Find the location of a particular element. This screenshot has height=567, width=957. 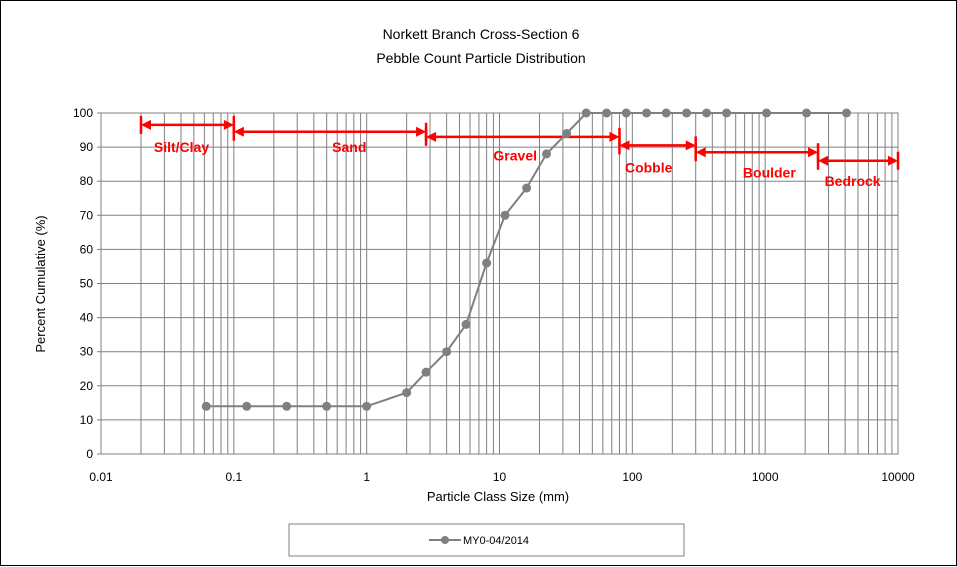

legend: MY0-04/2014 is located at coordinates (486, 540).